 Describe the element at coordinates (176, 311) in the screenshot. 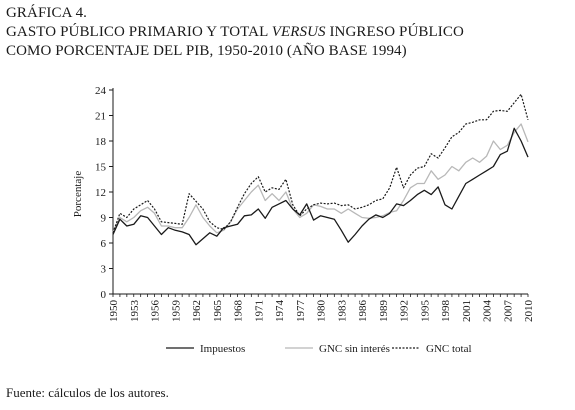

I see `x-tick-label: 1959` at that location.